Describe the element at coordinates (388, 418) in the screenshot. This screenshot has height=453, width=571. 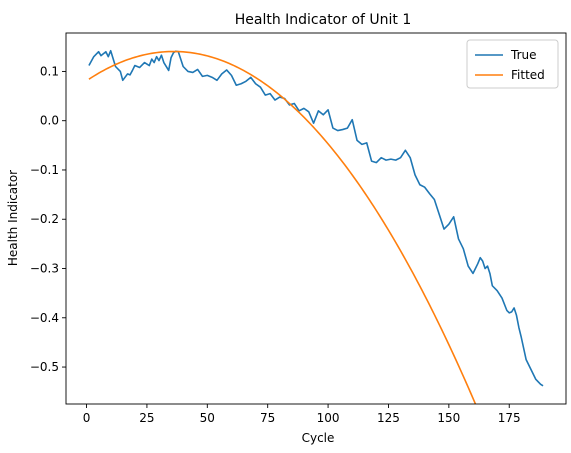
I see `x-tick-label: 125` at that location.